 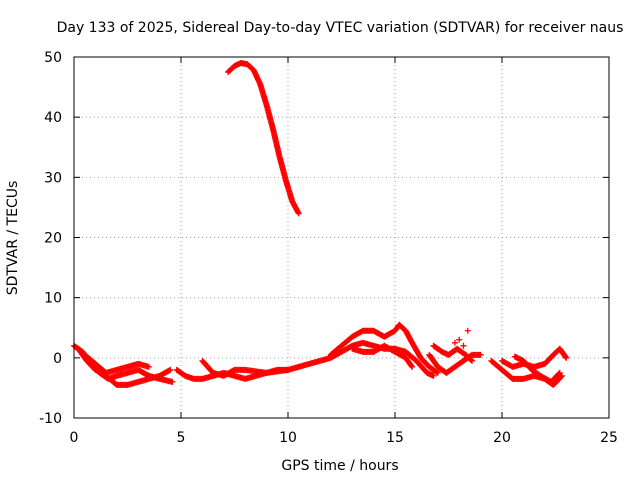 I want to click on y-axis-label: SDTVAR / TECUs, so click(x=13, y=238).